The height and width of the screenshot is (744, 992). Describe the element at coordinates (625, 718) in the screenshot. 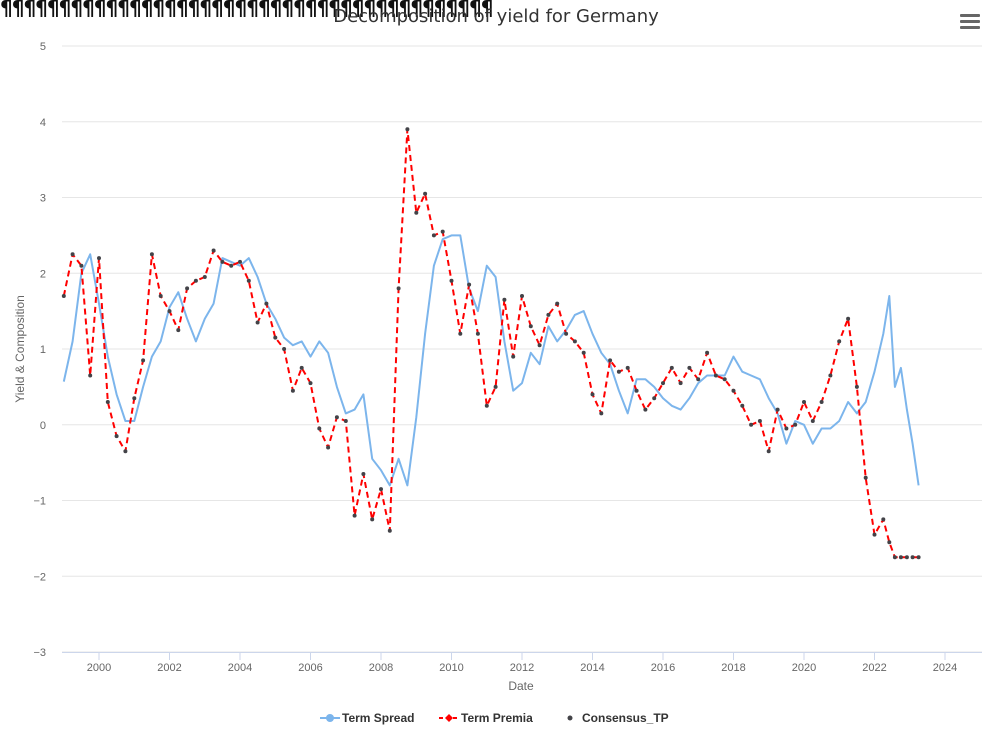

I see `legend-label-consensus-tp: Consensus_TP` at that location.